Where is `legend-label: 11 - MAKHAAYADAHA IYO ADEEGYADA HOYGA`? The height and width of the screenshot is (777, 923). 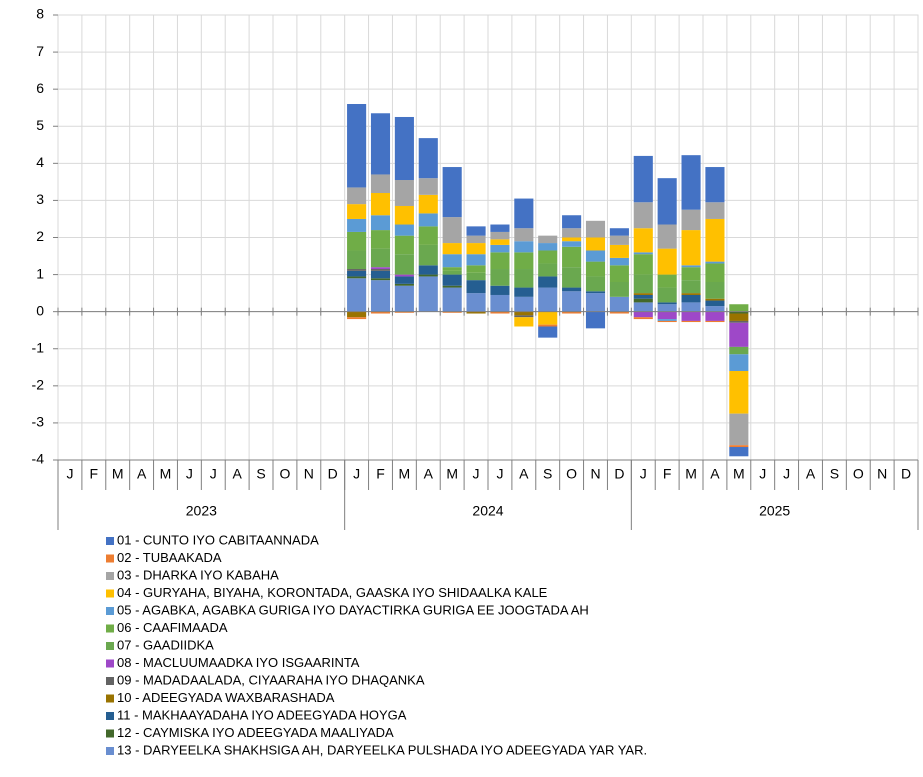
legend-label: 11 - MAKHAAYADAHA IYO ADEEGYADA HOYGA is located at coordinates (262, 714).